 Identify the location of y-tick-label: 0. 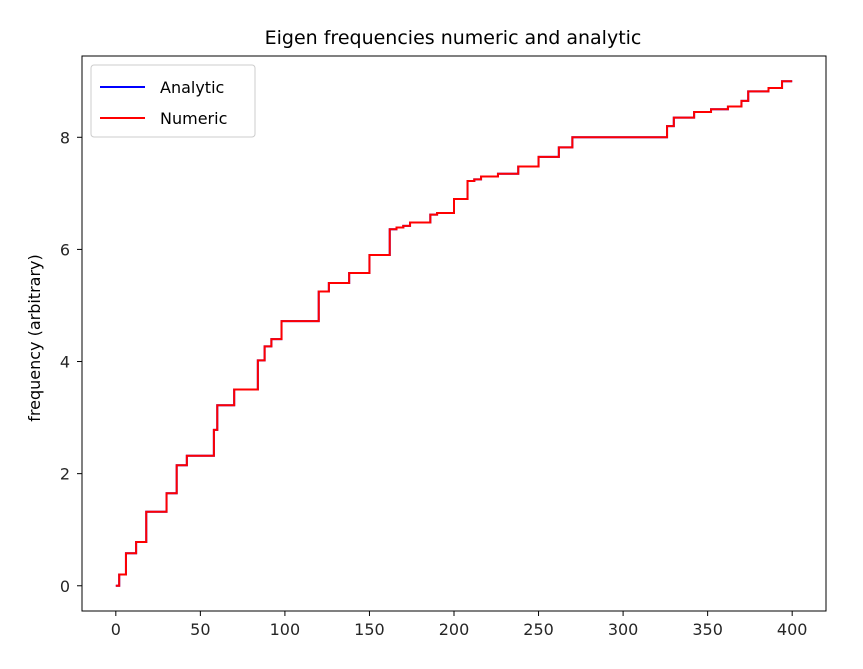
(65, 586).